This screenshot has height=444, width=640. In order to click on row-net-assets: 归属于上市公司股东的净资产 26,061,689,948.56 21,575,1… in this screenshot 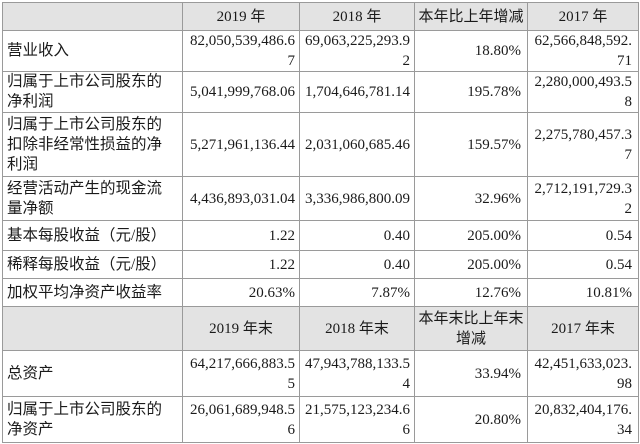, I will do `click(320, 419)`.